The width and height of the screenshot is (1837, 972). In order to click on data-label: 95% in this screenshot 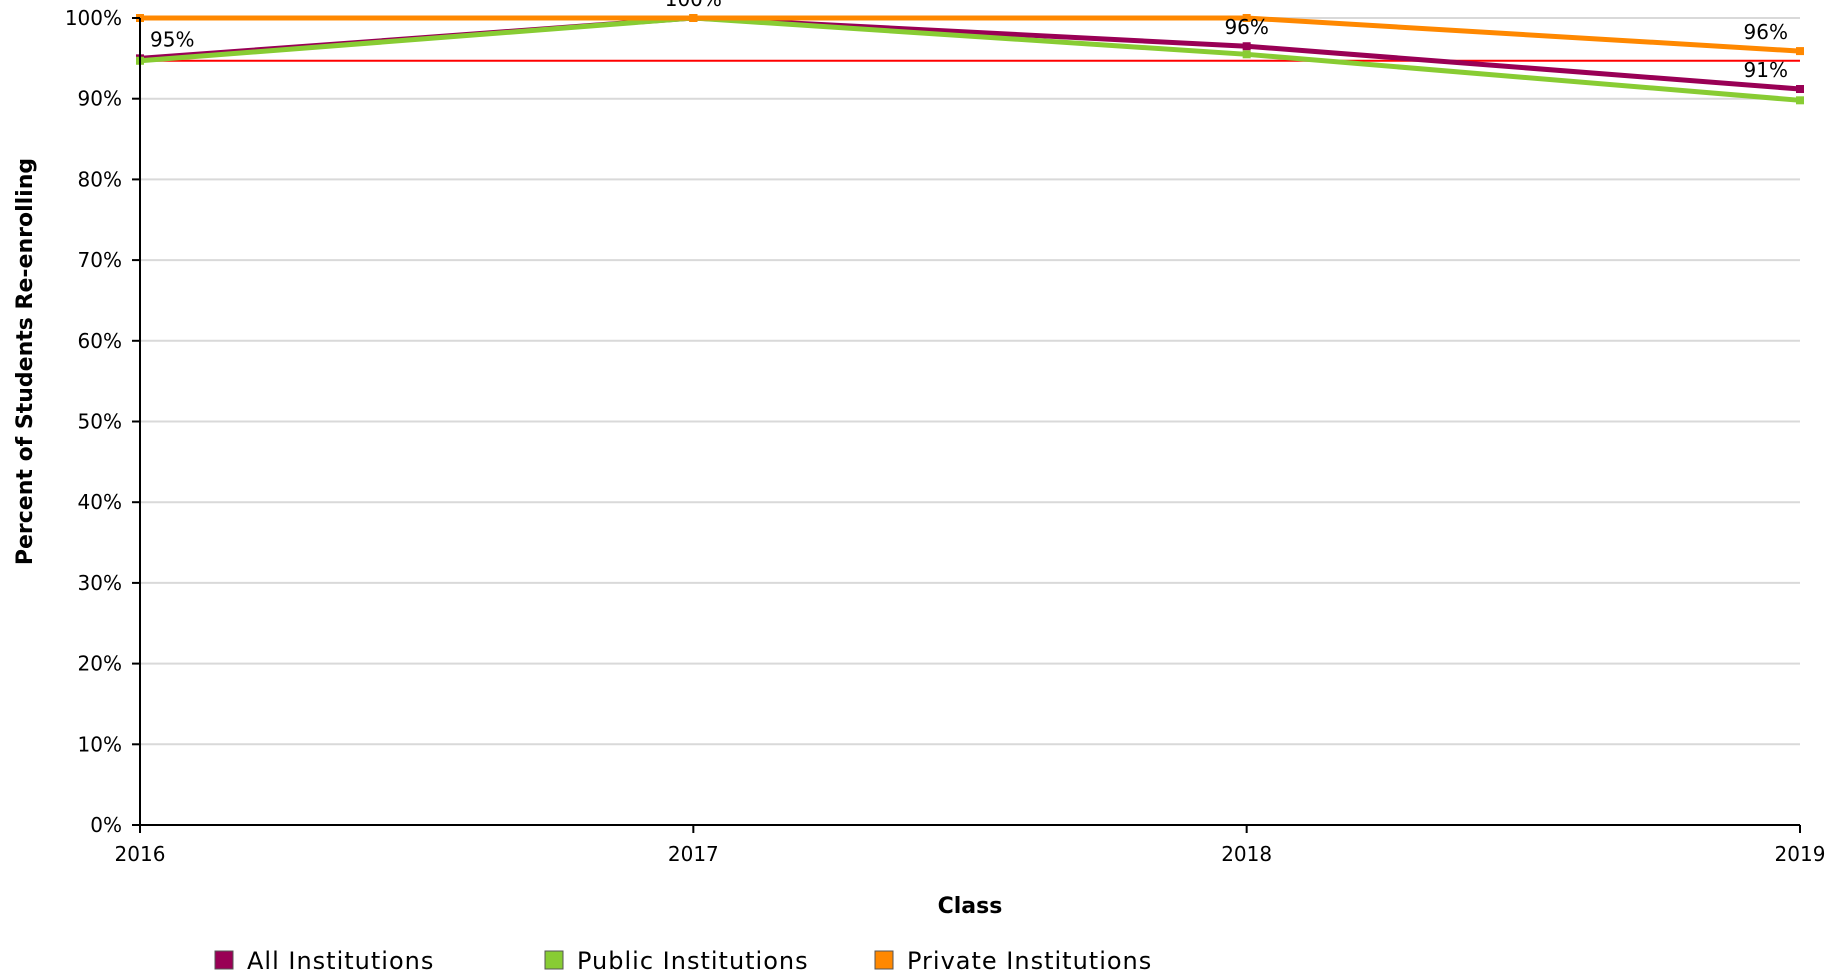, I will do `click(172, 39)`.